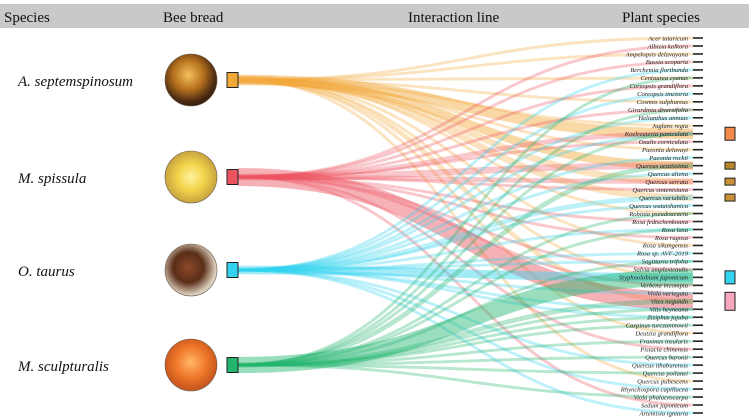 The width and height of the screenshot is (749, 420). I want to click on plant-species-name: Styphnolobium japonicum, so click(653, 278).